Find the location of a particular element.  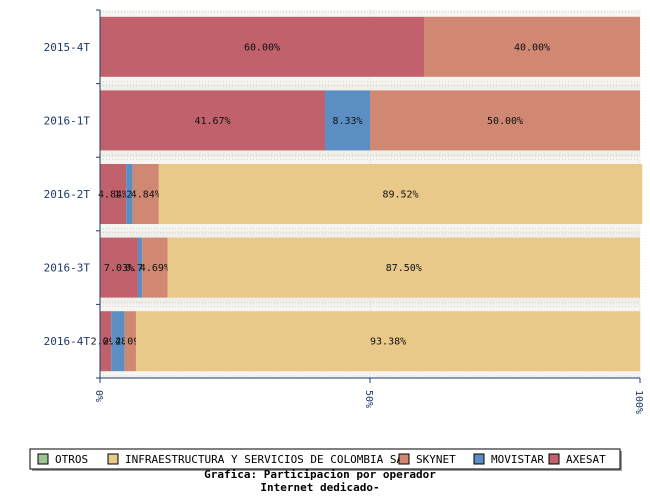

legend-label: SKYNET is located at coordinates (436, 459).